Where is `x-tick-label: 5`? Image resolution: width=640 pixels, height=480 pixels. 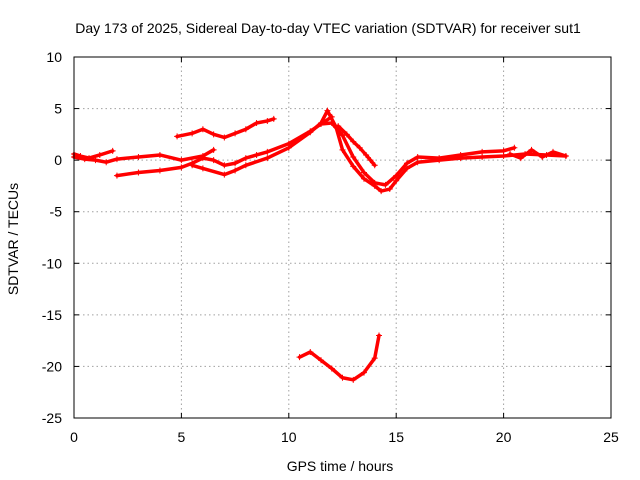
x-tick-label: 5 is located at coordinates (182, 437).